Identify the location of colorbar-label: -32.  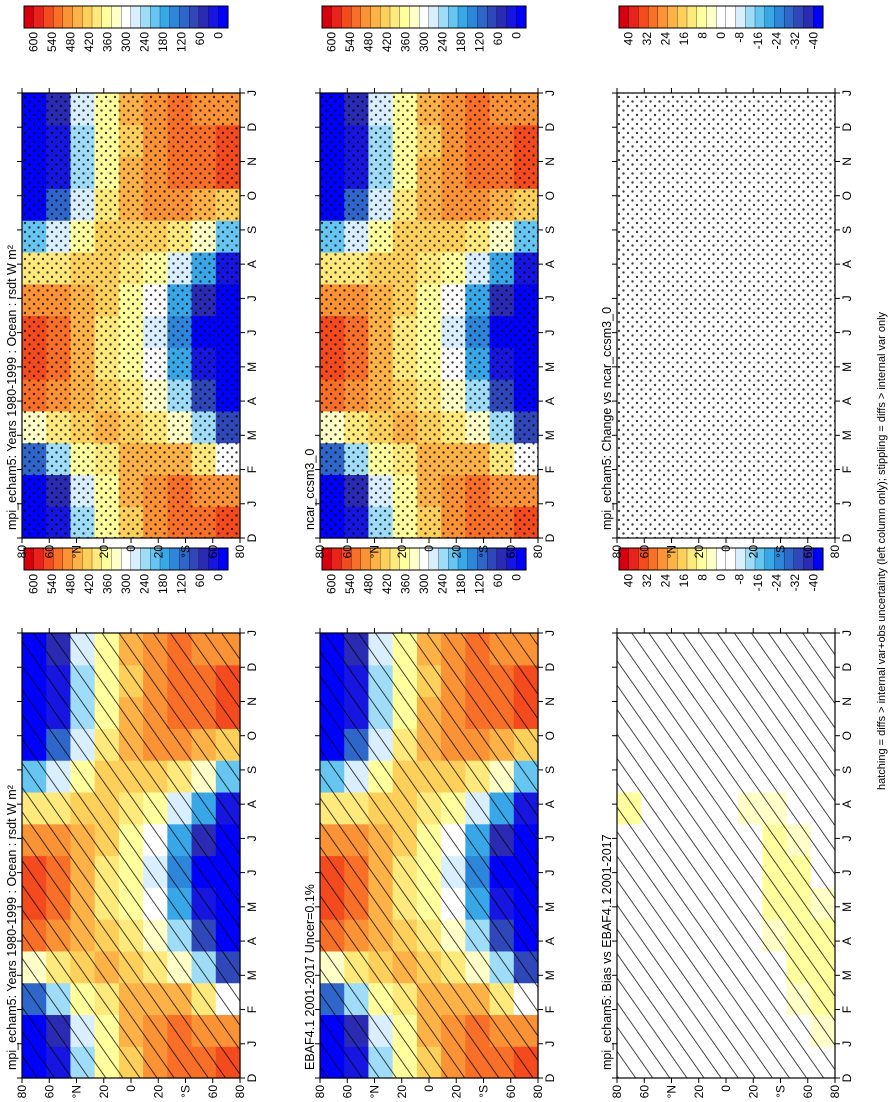
(795, 583).